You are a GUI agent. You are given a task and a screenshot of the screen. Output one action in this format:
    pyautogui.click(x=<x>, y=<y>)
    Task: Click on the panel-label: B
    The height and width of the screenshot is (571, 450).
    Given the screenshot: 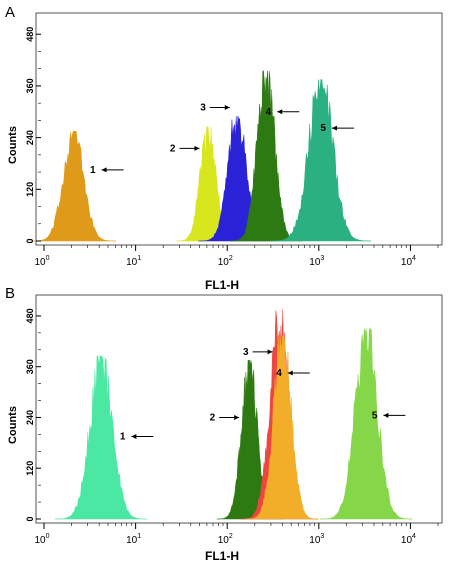 What is the action you would take?
    pyautogui.click(x=10, y=293)
    